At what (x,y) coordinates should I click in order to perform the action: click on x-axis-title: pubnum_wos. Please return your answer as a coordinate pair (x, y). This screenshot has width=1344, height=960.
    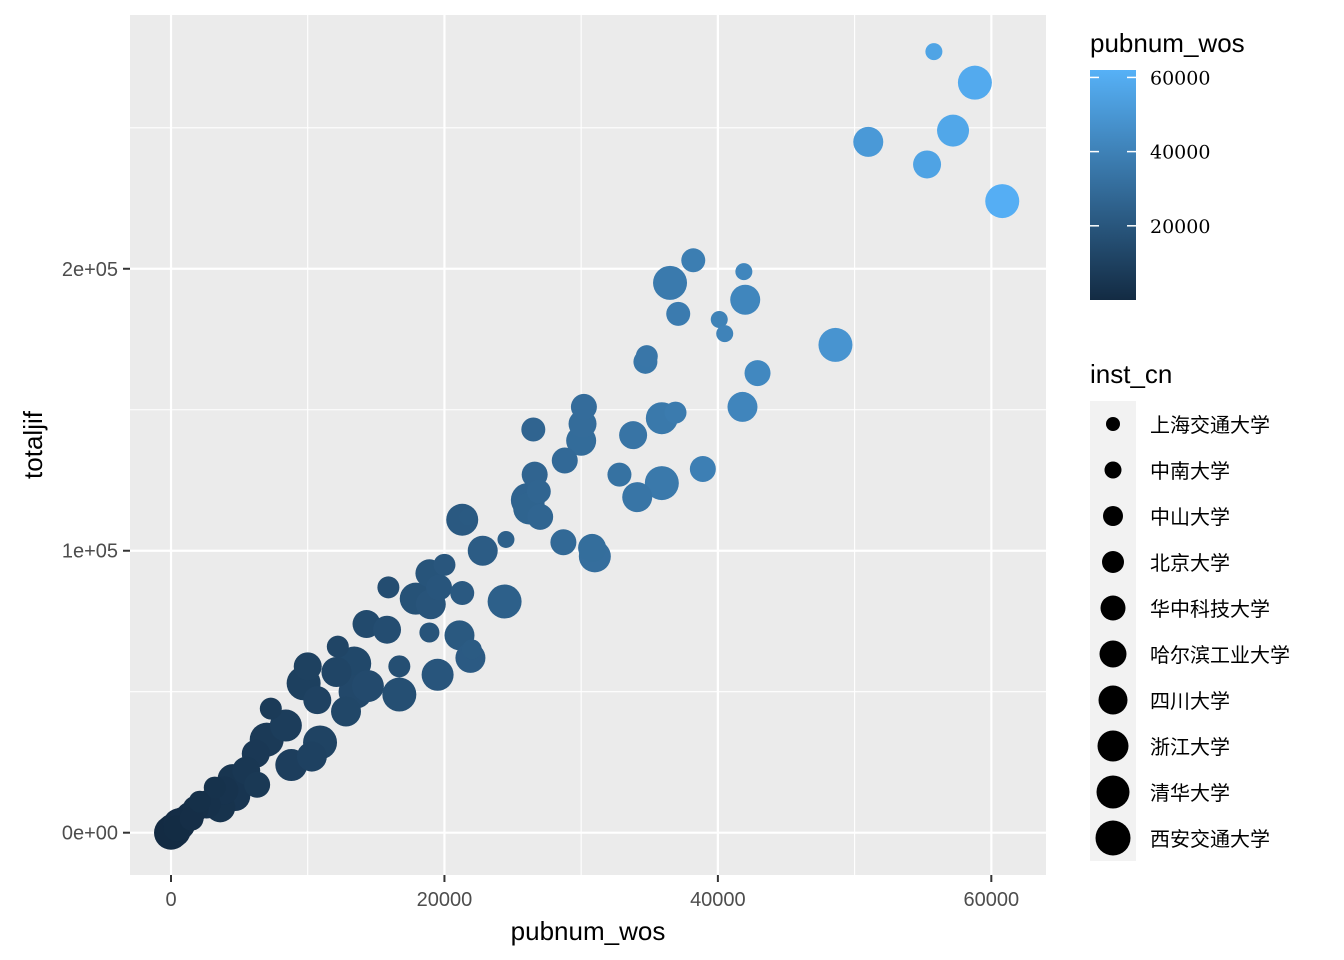
    Looking at the image, I should click on (588, 931).